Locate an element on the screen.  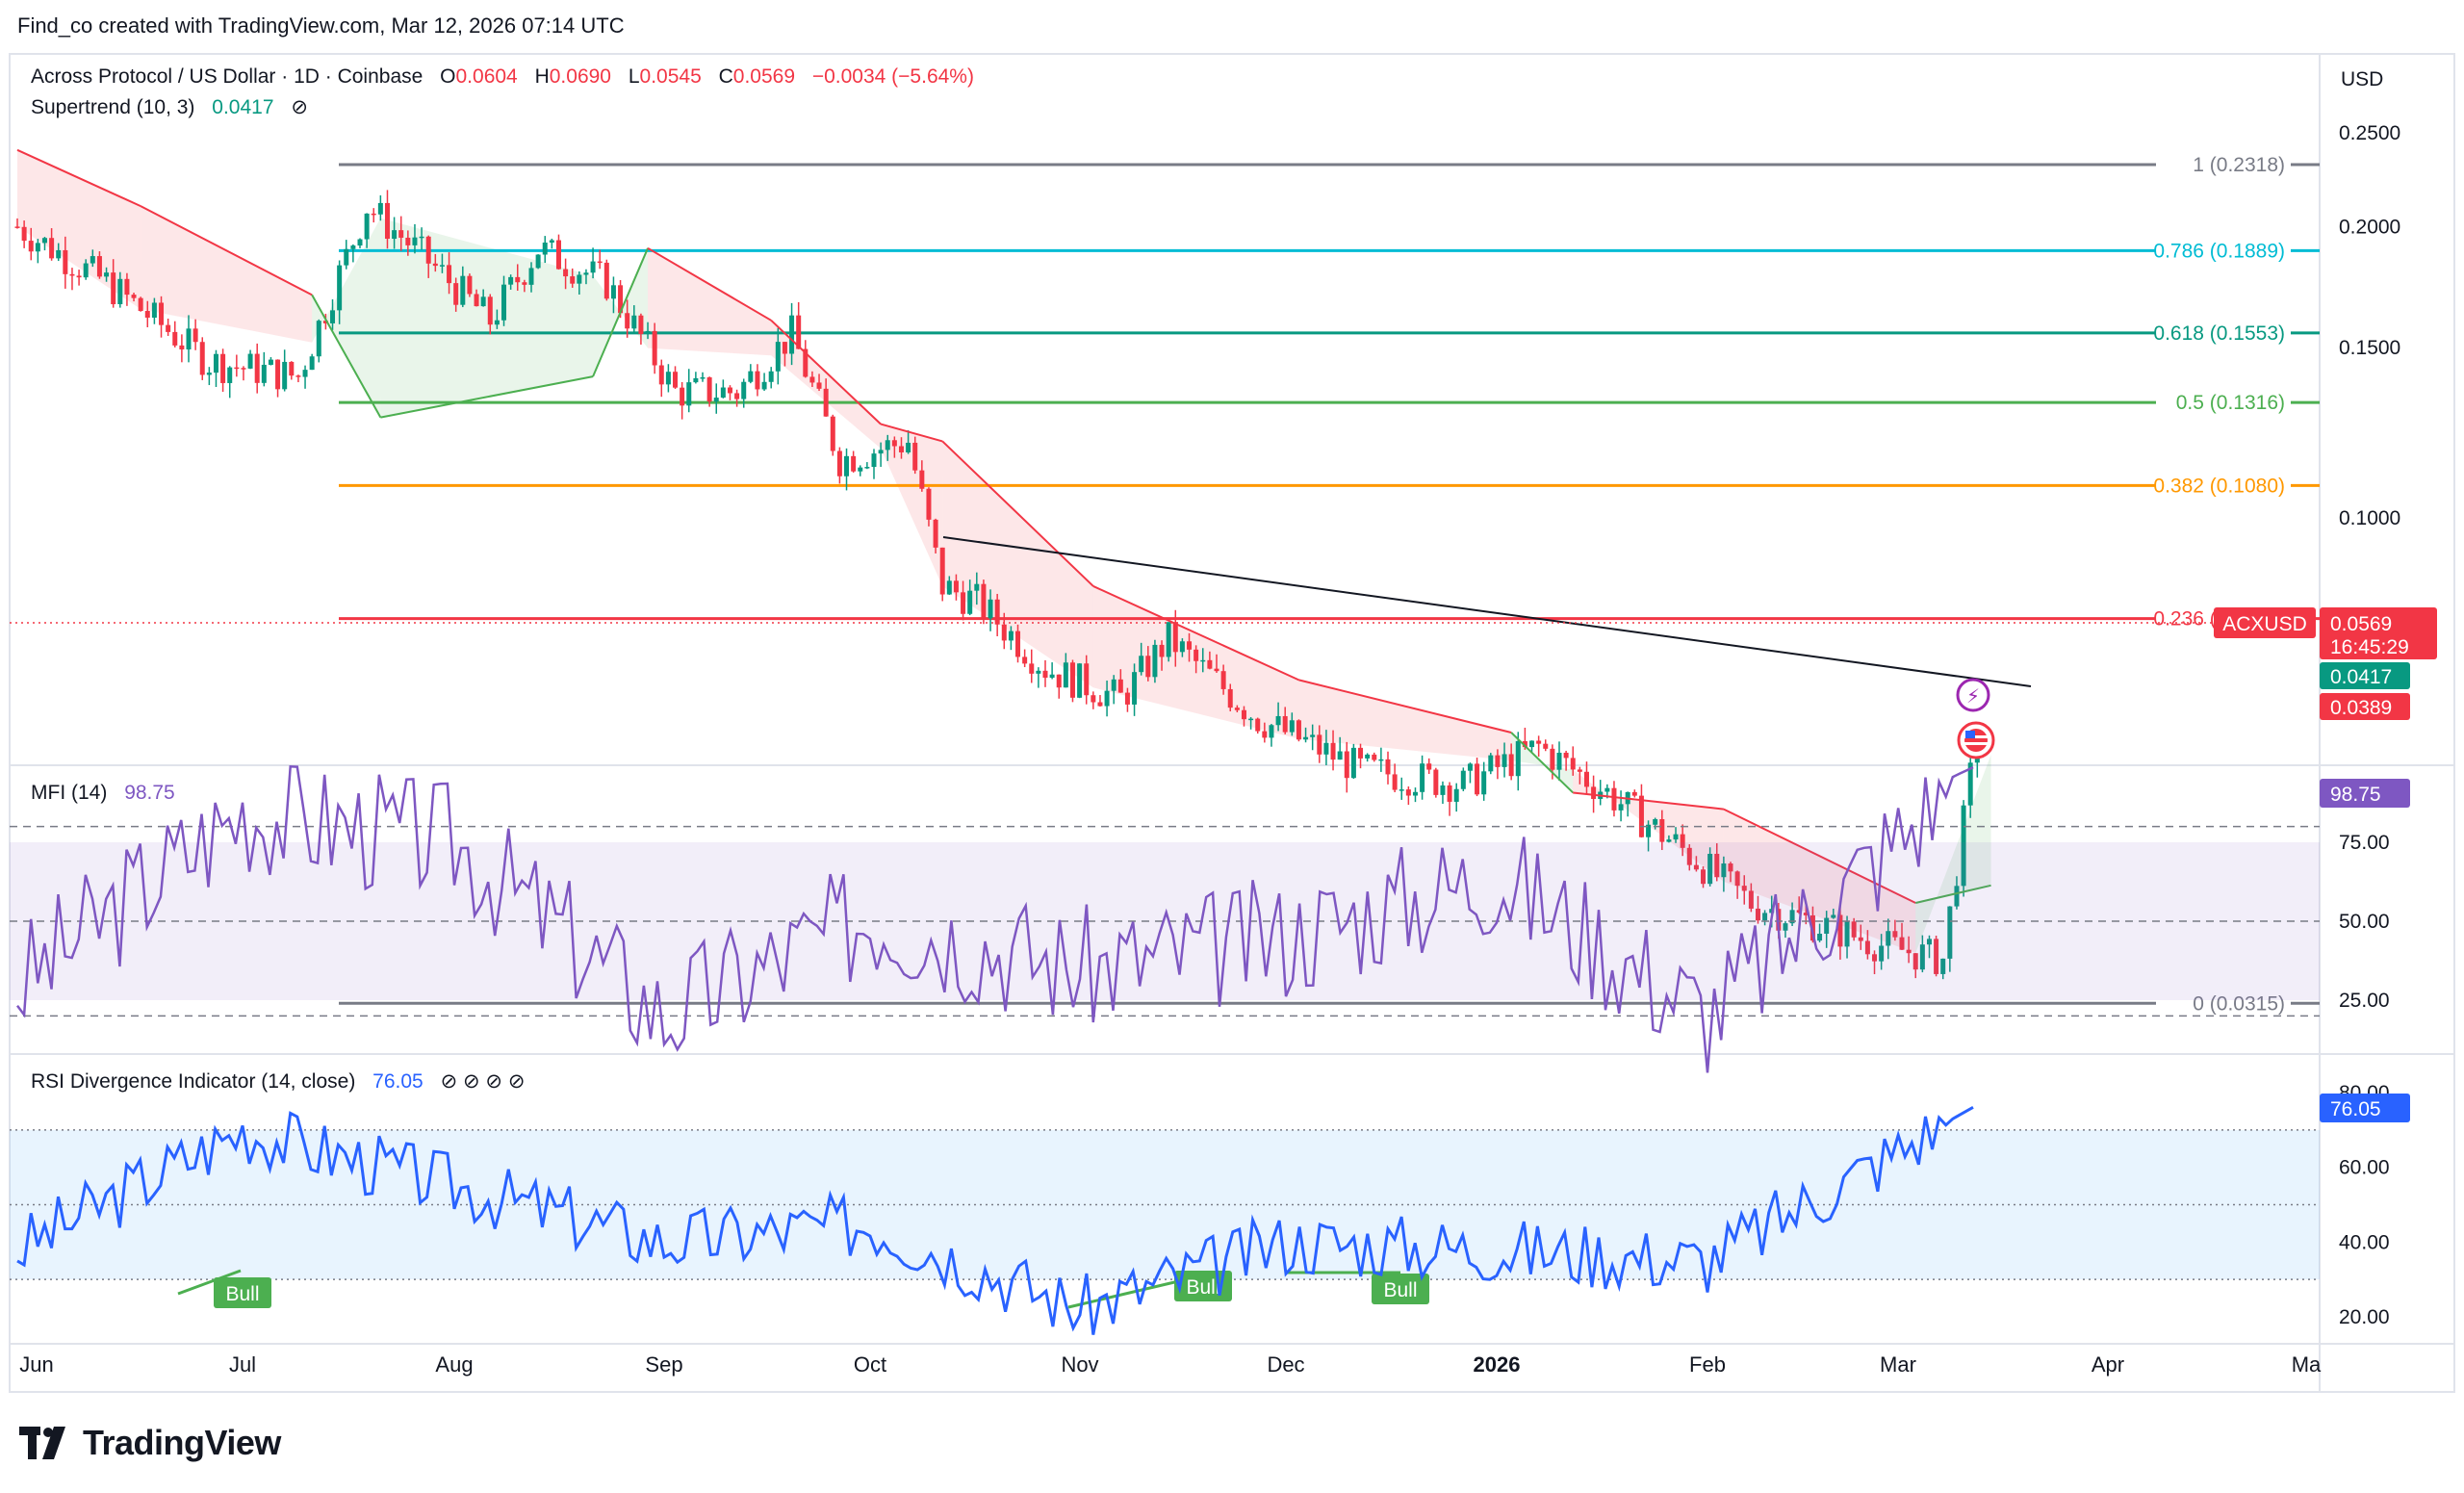
currency-label: USD is located at coordinates (2362, 79).